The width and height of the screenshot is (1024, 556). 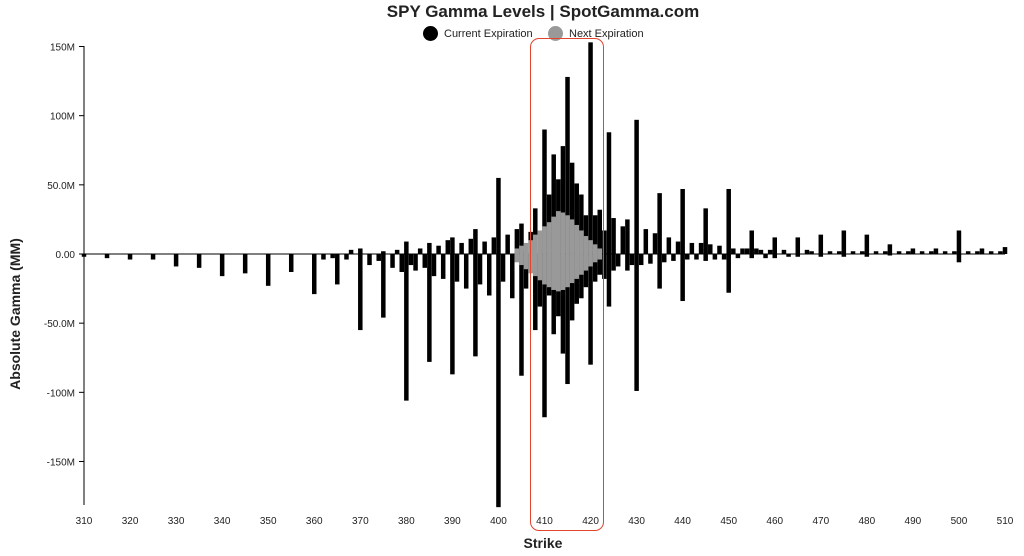 What do you see at coordinates (596, 33) in the screenshot?
I see `legend-next-expiration: Next Expiration` at bounding box center [596, 33].